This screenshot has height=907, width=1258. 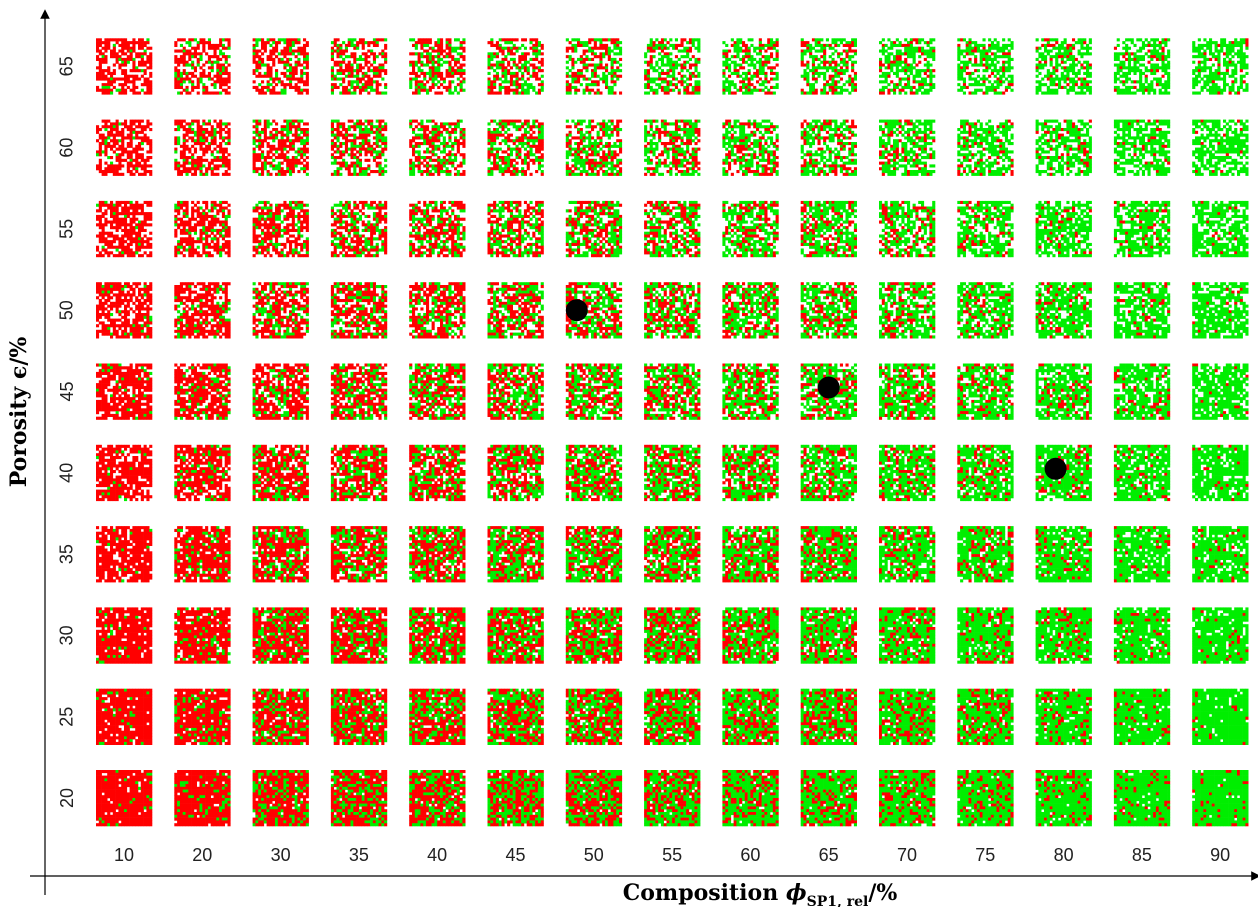 I want to click on x-tick-65: 65, so click(x=829, y=855).